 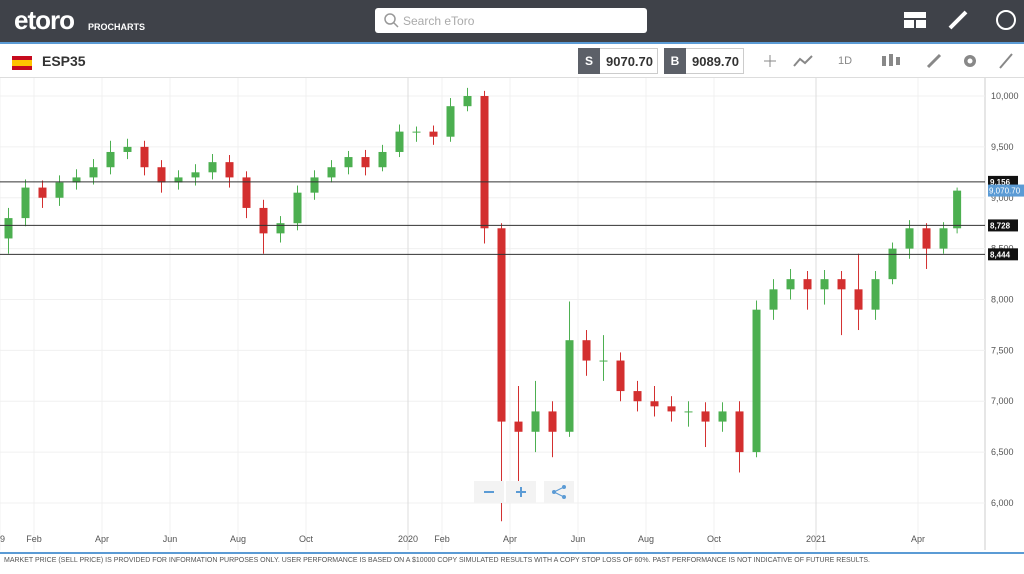 What do you see at coordinates (1000, 254) in the screenshot?
I see `level-label: 8,444` at bounding box center [1000, 254].